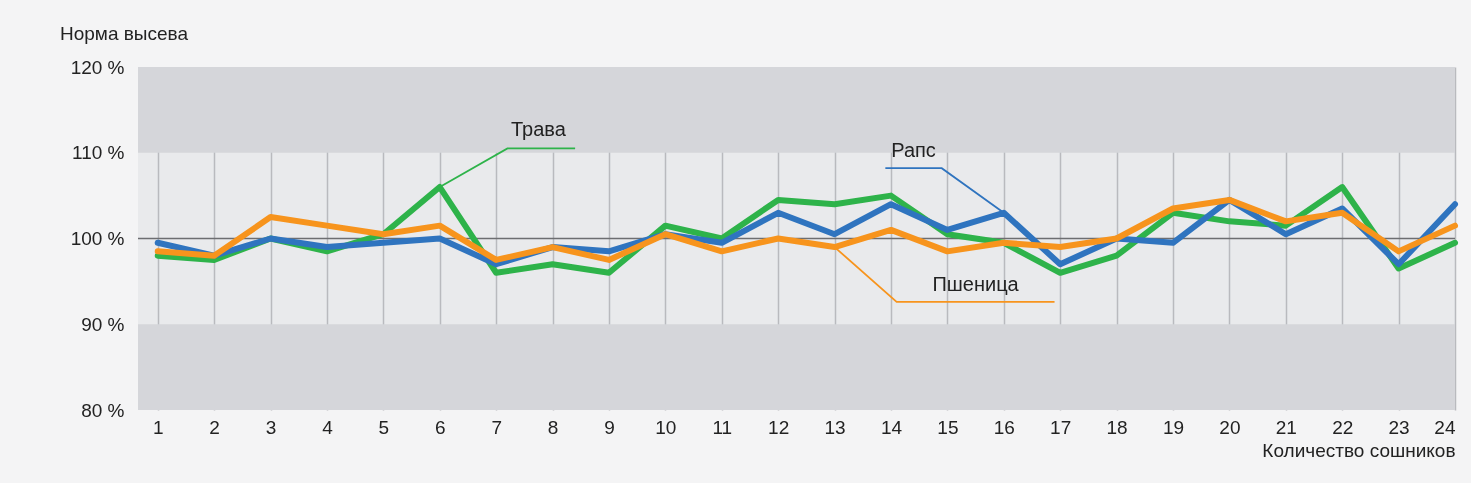  Describe the element at coordinates (913, 150) in the screenshot. I see `text: Рапс` at that location.